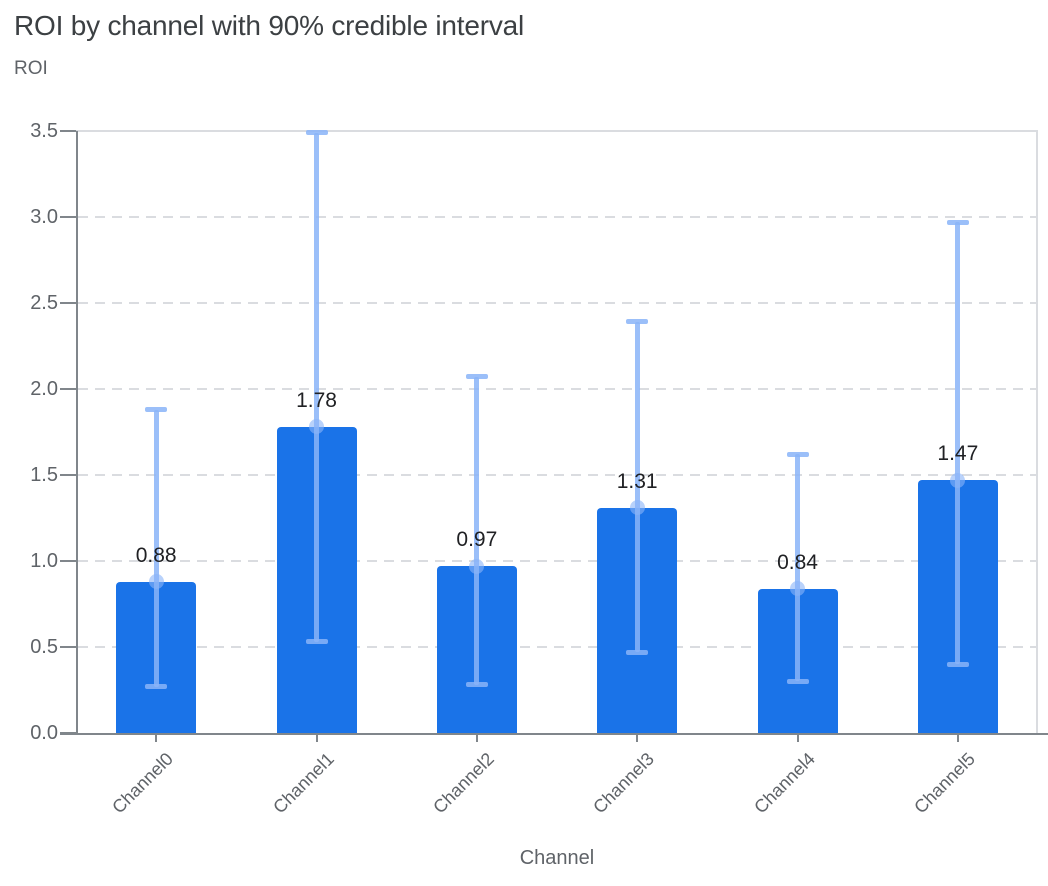 Image resolution: width=1048 pixels, height=886 pixels. Describe the element at coordinates (68, 217) in the screenshot. I see `y-tick-3.0` at that location.